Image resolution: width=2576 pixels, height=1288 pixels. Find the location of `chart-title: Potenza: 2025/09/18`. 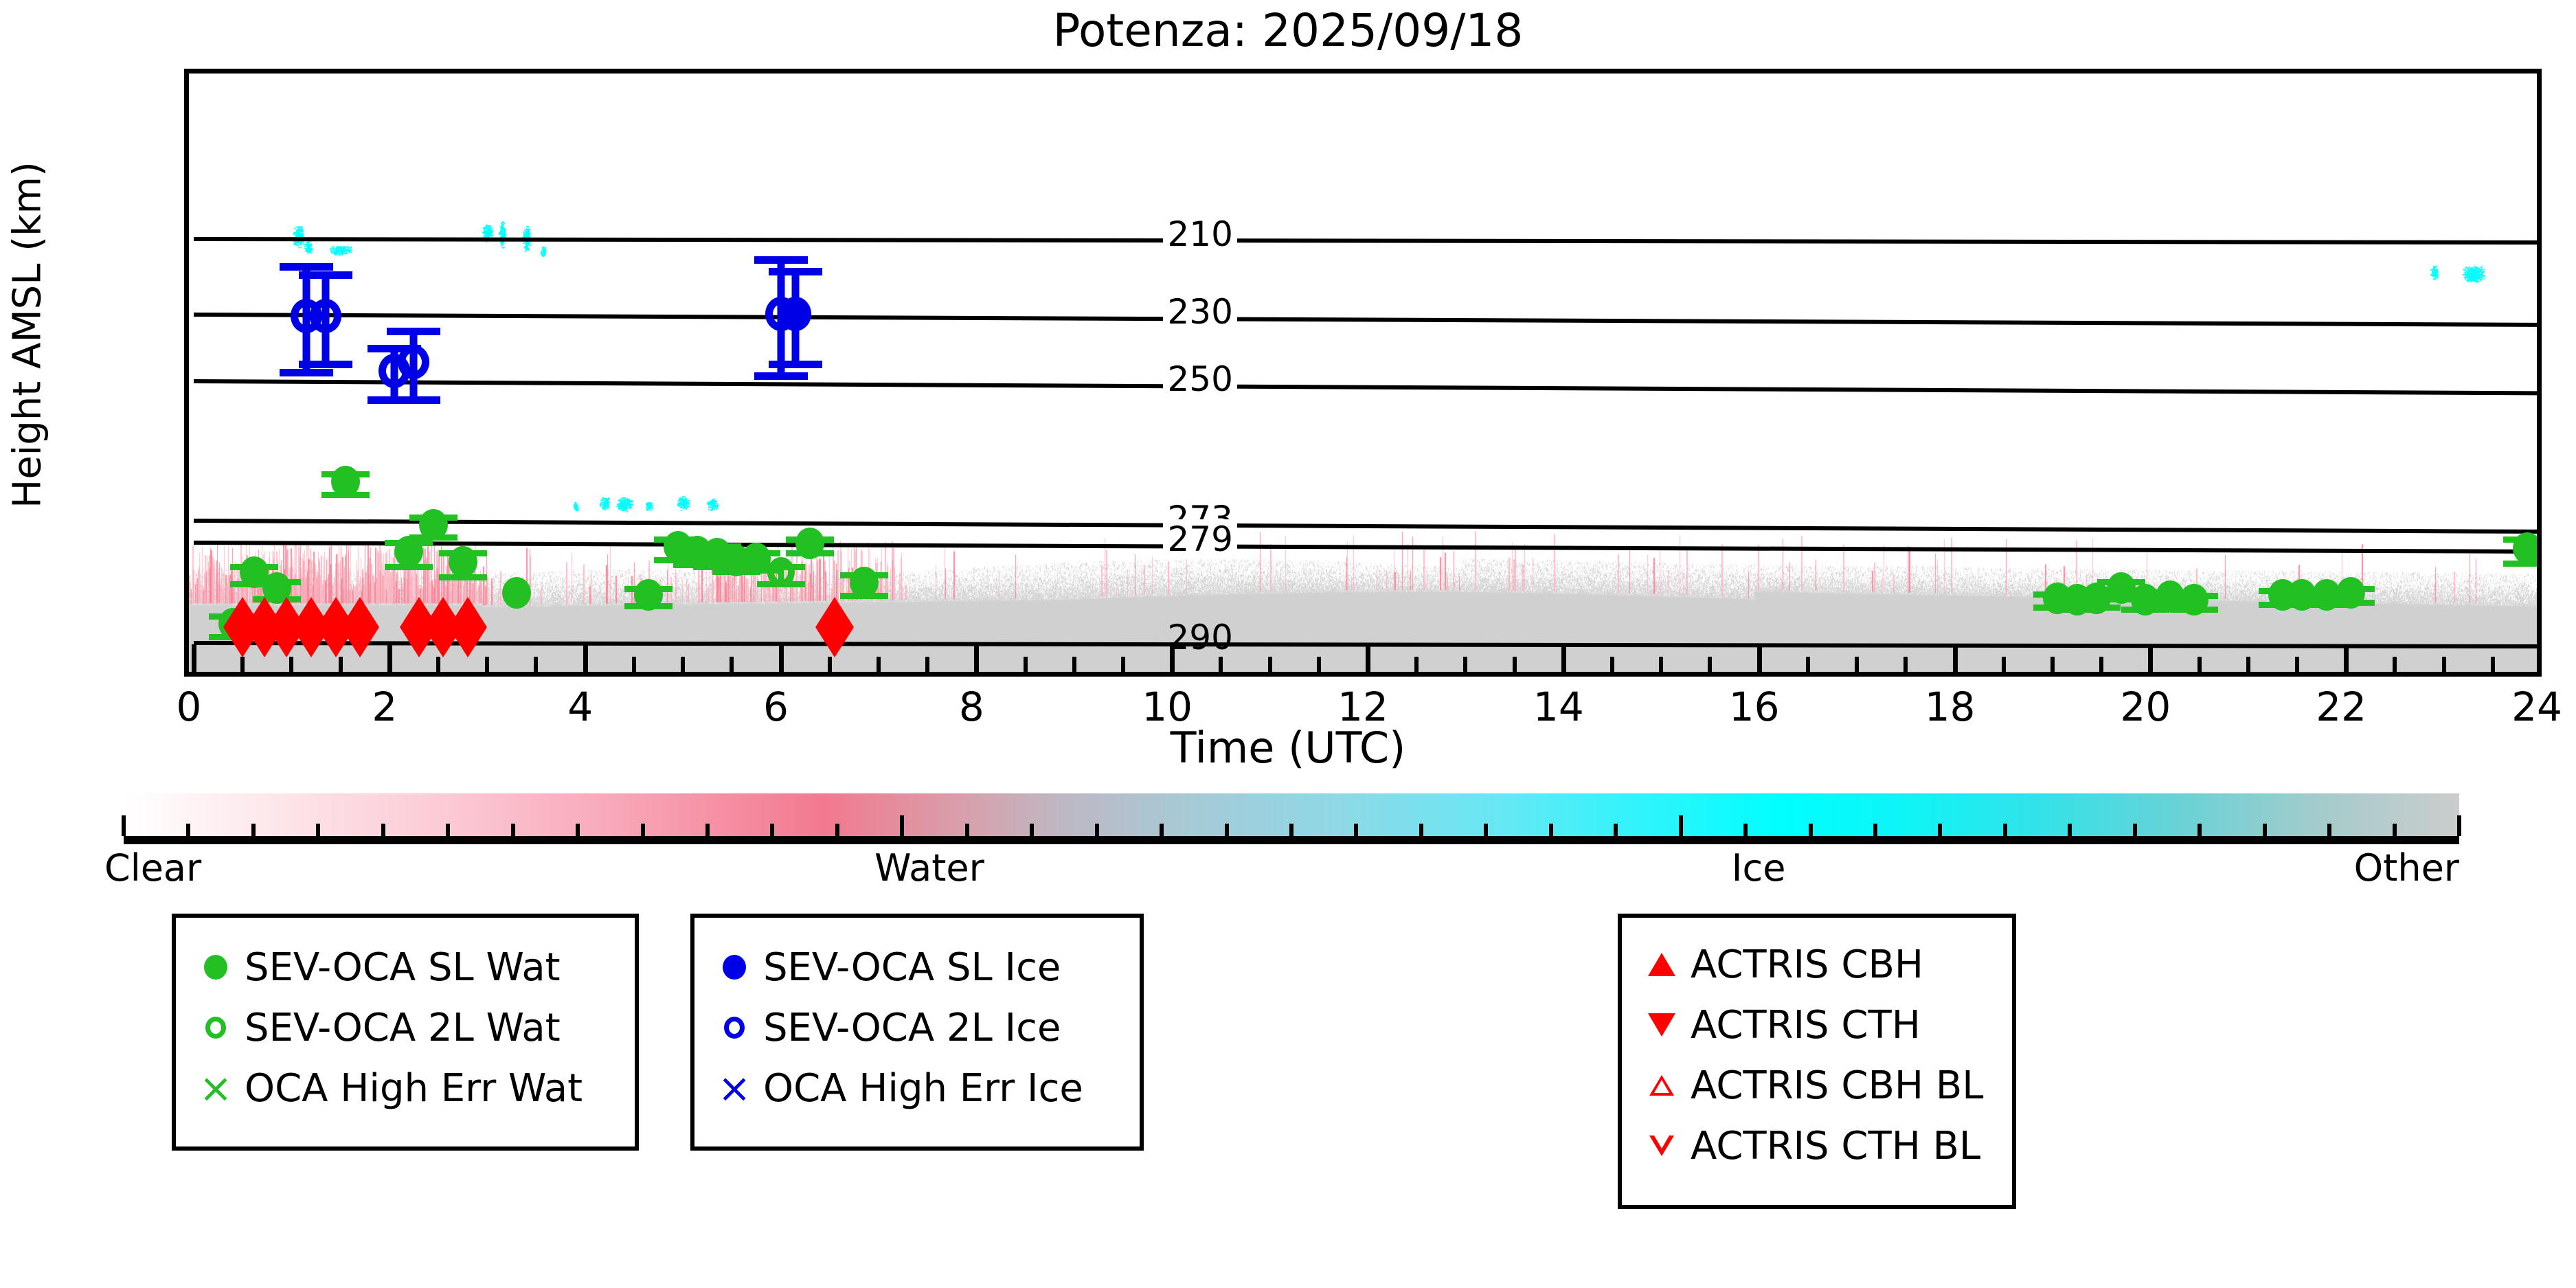

chart-title: Potenza: 2025/09/18 is located at coordinates (1288, 30).